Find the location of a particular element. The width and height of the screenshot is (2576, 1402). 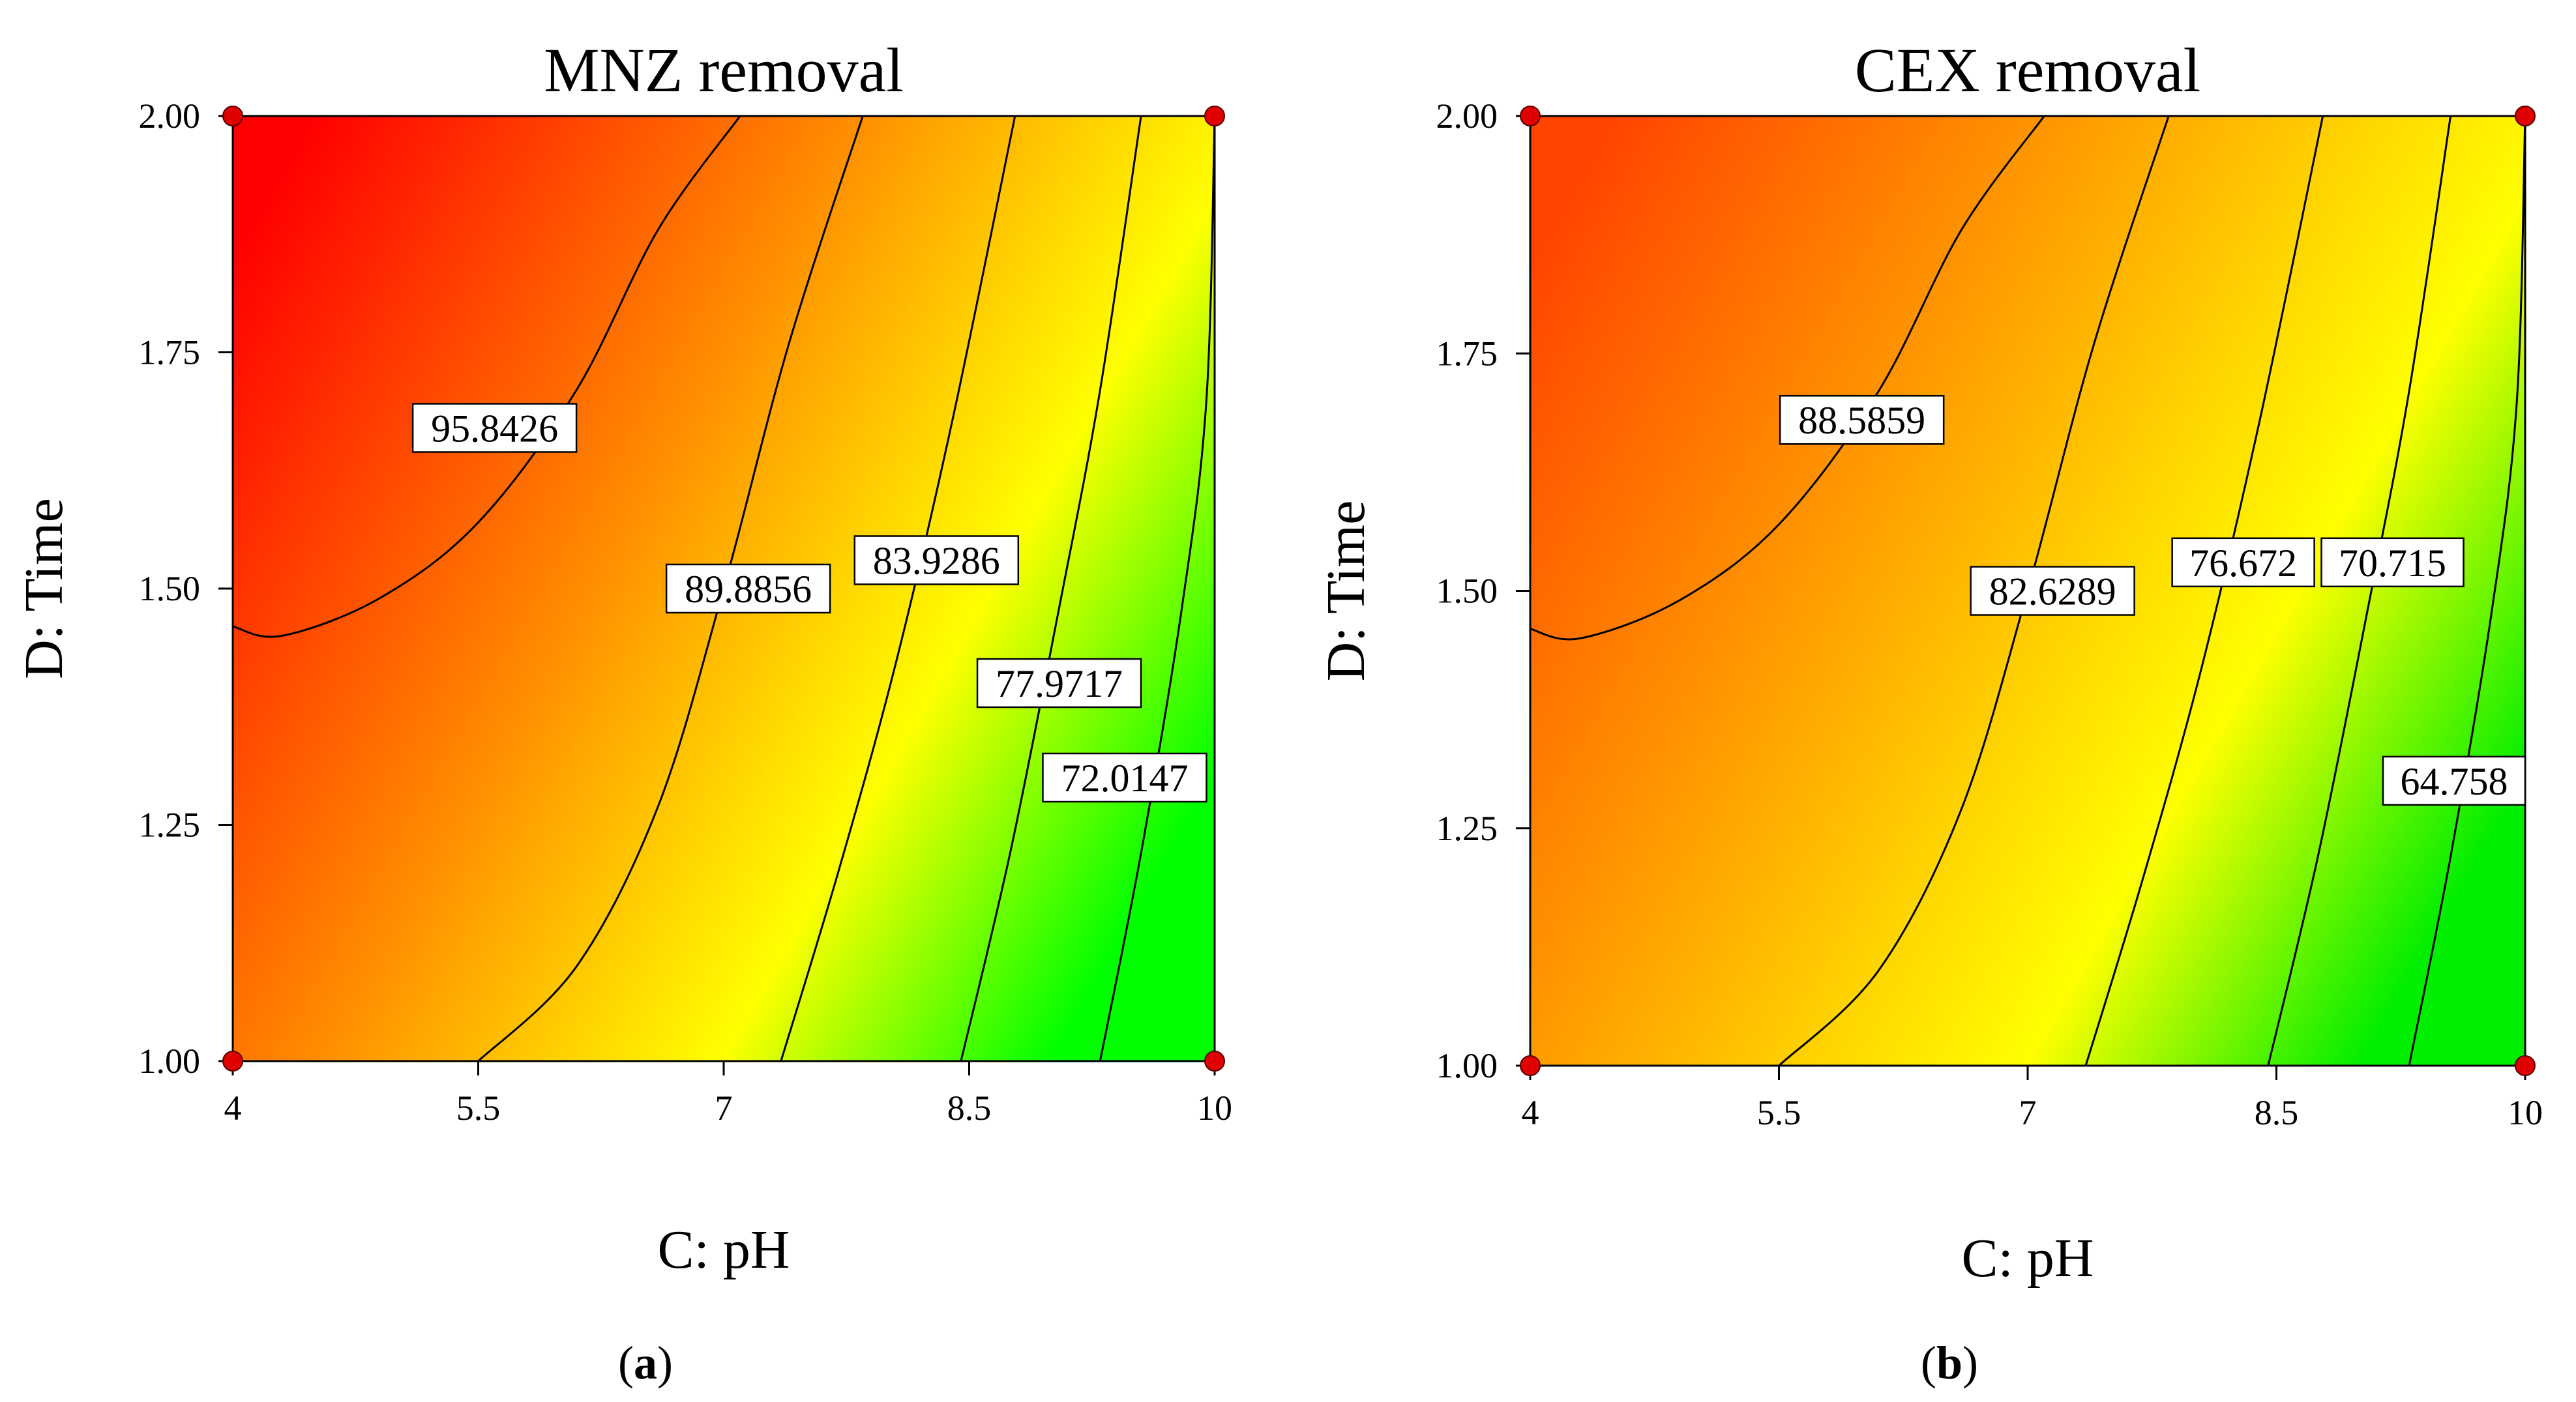

contour-label: 95.8426 is located at coordinates (494, 428).